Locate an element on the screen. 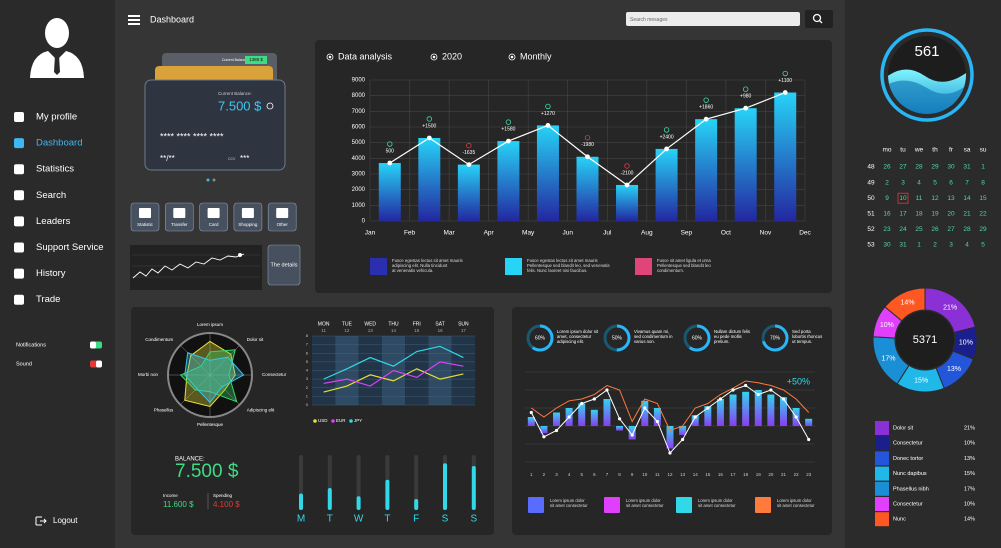 The image size is (1001, 548). day: 22 is located at coordinates (983, 214).